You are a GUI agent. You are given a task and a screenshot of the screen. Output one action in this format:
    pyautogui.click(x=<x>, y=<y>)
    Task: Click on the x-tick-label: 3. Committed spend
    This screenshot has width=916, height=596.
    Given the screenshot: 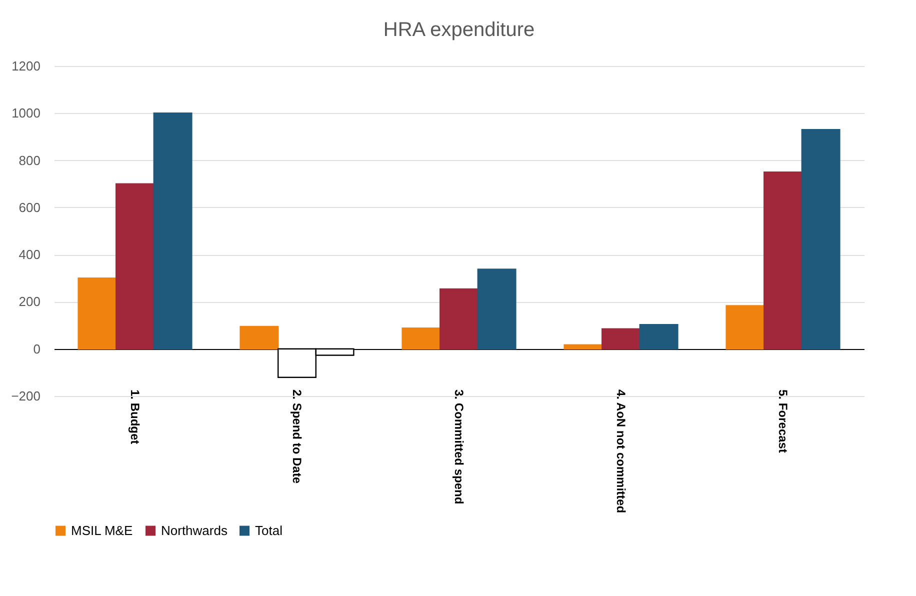 What is the action you would take?
    pyautogui.click(x=459, y=447)
    